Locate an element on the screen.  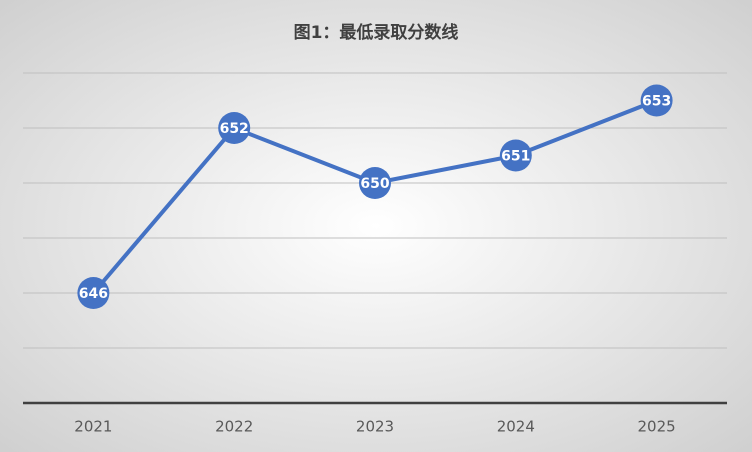
x-tick-label: 2021 is located at coordinates (93, 427).